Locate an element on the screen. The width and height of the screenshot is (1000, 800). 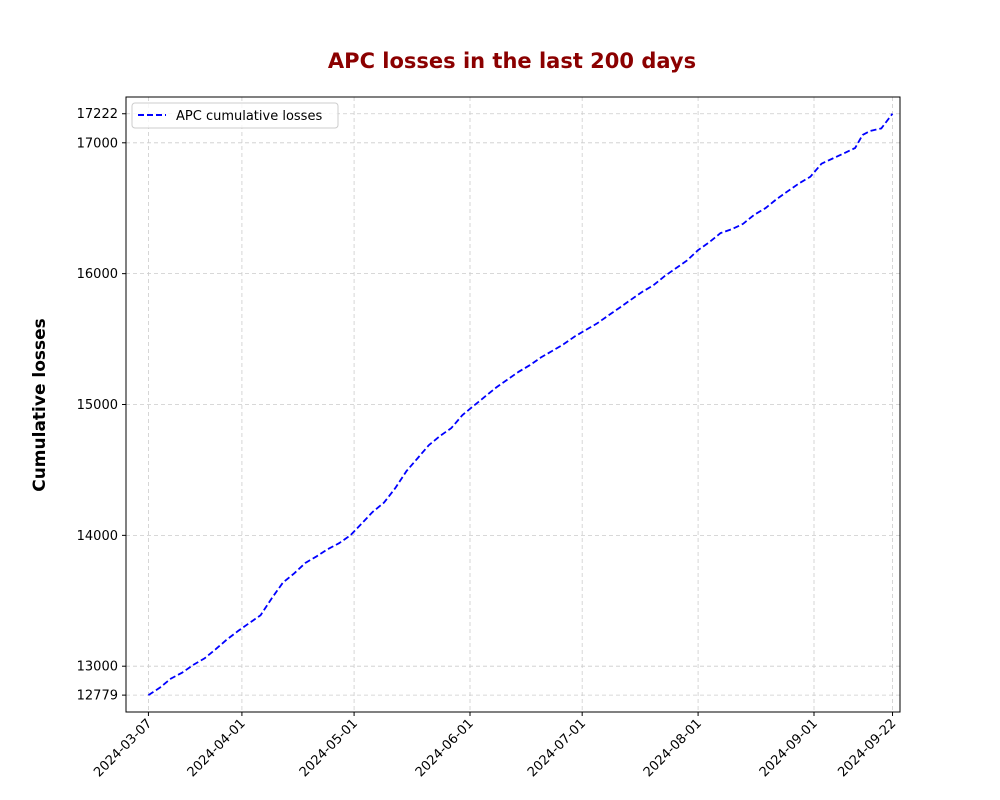
legend: APC cumulative losses is located at coordinates (235, 115).